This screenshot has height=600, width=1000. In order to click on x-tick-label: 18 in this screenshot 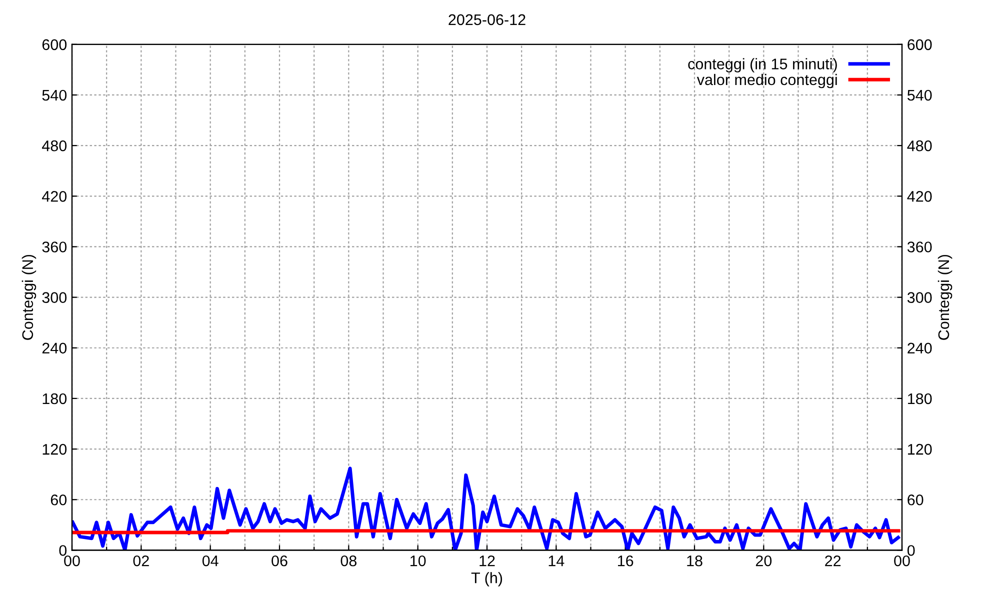, I will do `click(694, 560)`.